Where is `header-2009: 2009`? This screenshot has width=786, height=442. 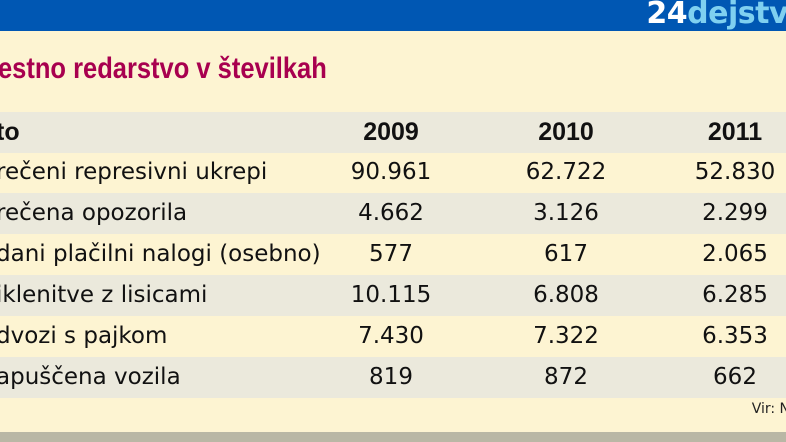 header-2009: 2009 is located at coordinates (391, 132).